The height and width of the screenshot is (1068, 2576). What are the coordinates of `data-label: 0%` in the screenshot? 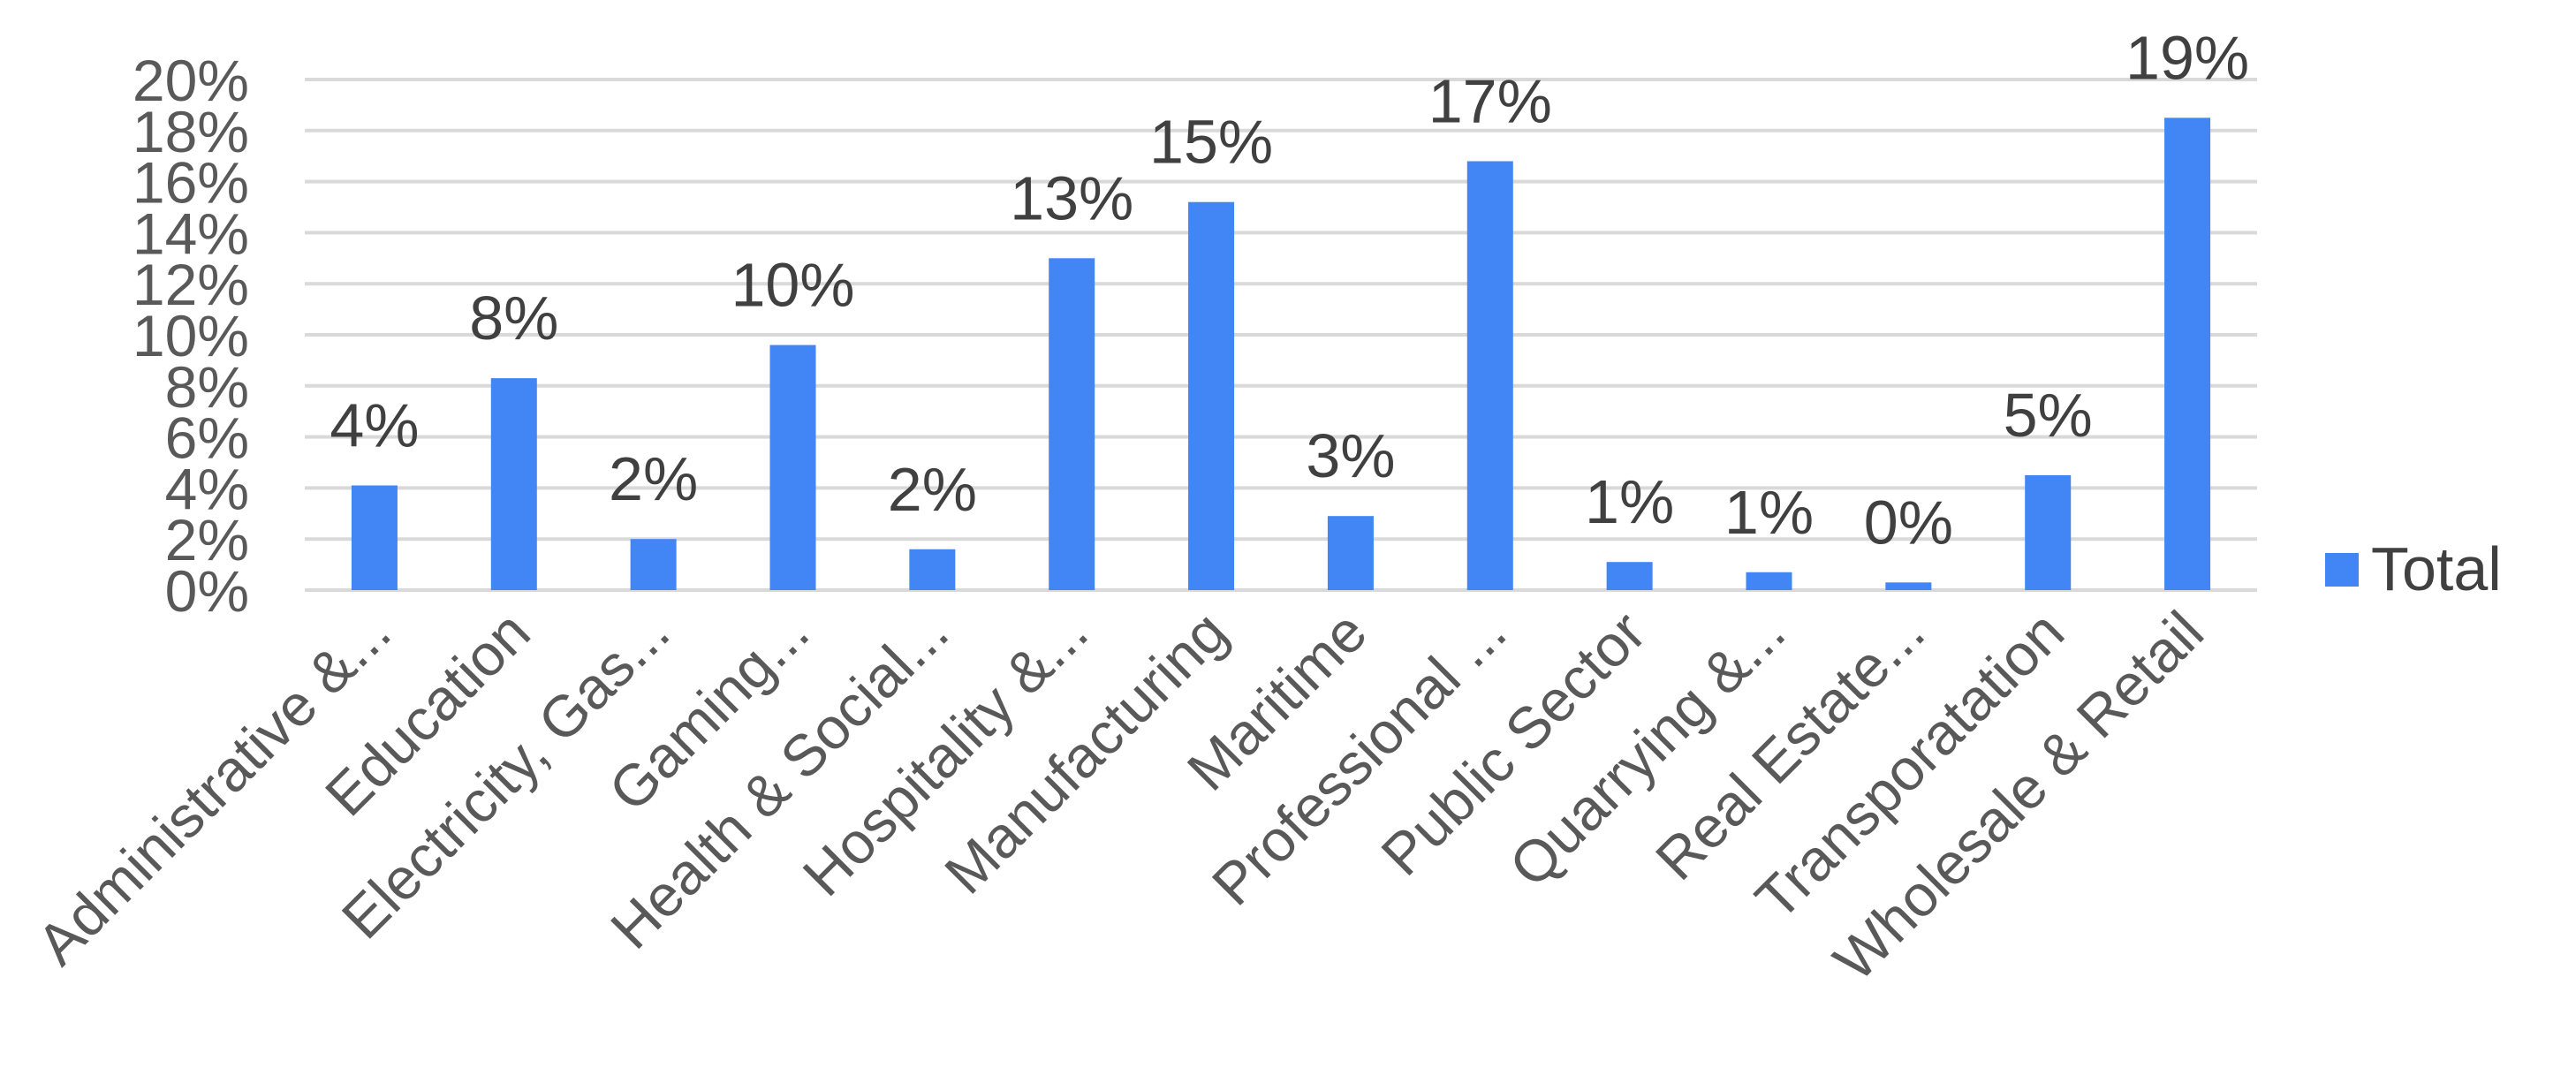 It's located at (1908, 523).